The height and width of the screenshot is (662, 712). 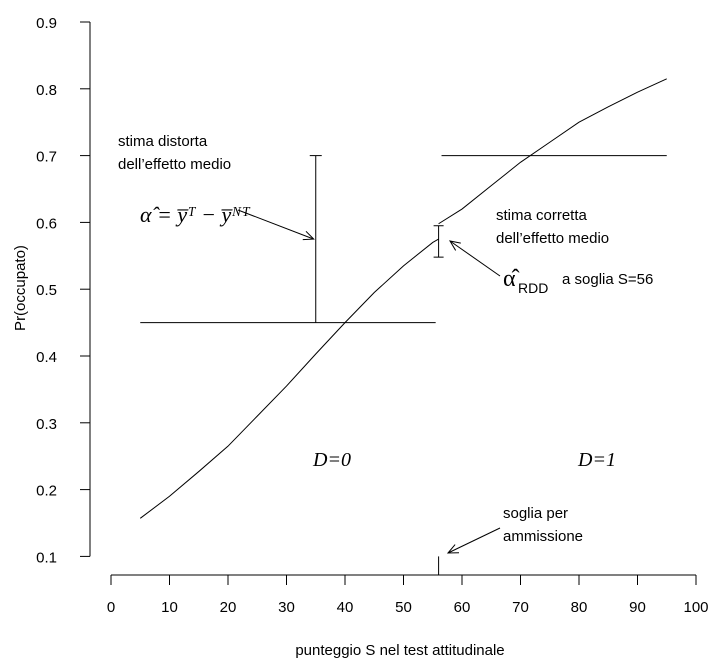 What do you see at coordinates (535, 513) in the screenshot?
I see `threshold-label-line1: soglia per` at bounding box center [535, 513].